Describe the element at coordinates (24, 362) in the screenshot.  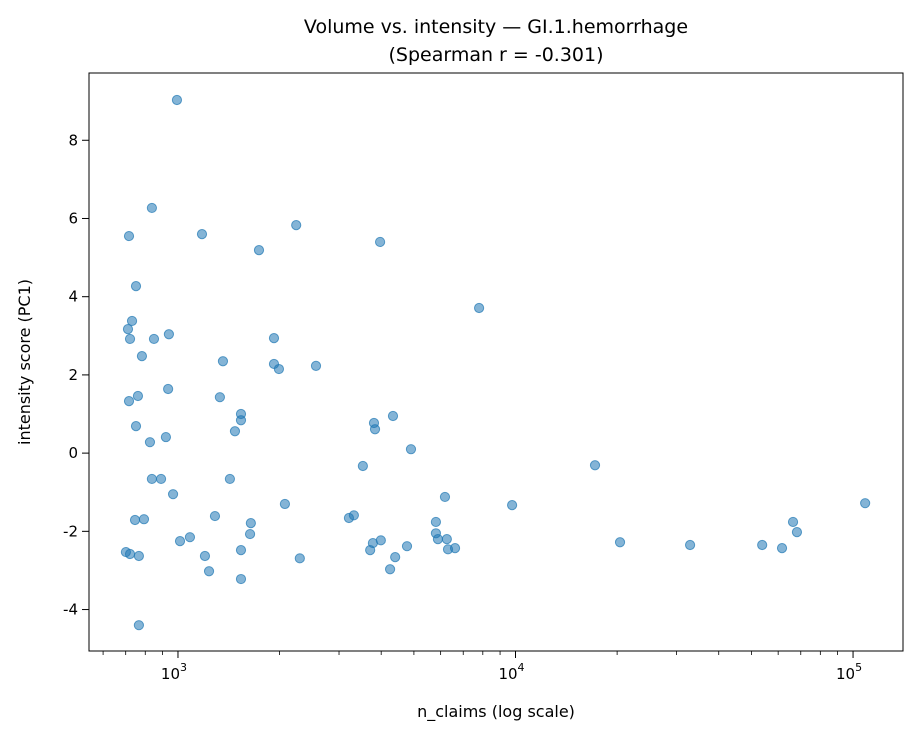
I see `y-axis-label: intensity score (PC1)` at that location.